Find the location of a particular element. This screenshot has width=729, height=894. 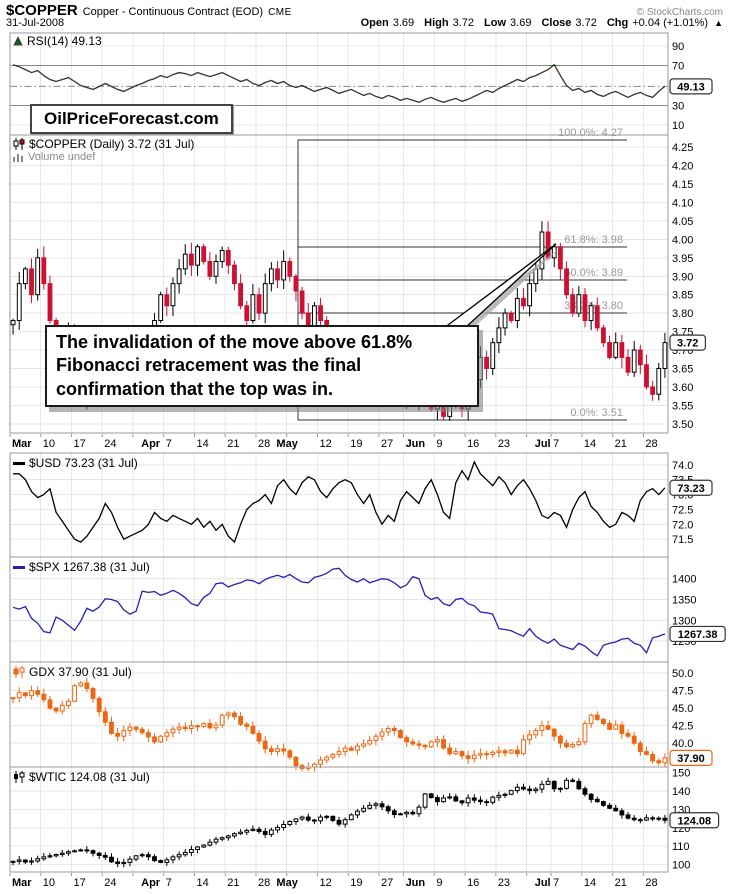

exchange-label: CME is located at coordinates (280, 12).